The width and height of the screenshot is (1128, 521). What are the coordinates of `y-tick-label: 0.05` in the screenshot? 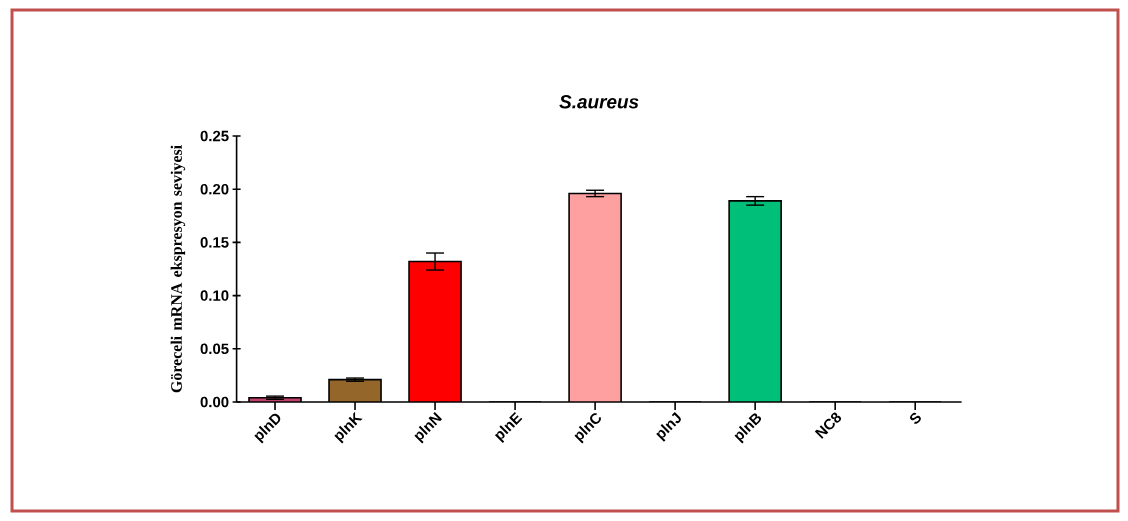 It's located at (214, 349).